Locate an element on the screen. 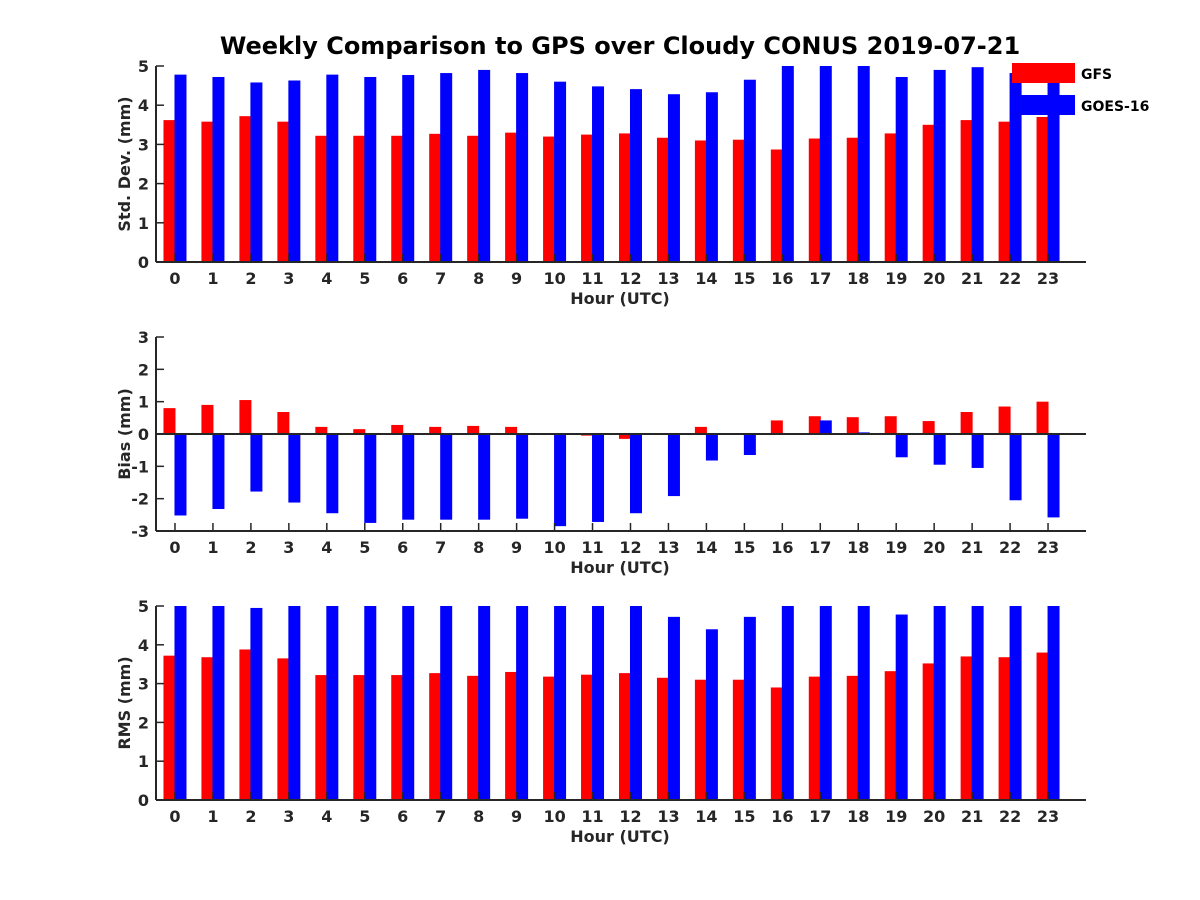  x-tick-label-rms-19: 19 is located at coordinates (896, 816).